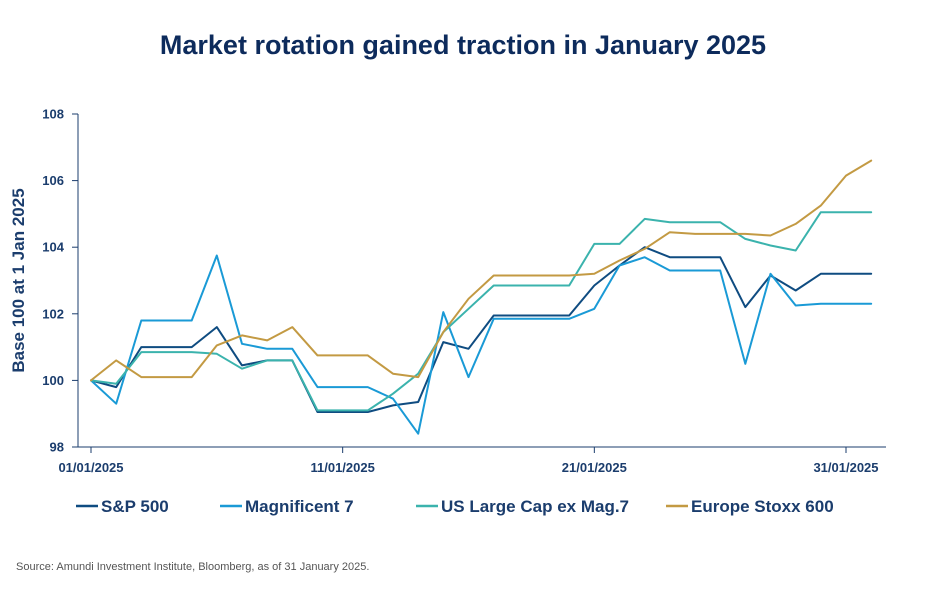 The height and width of the screenshot is (600, 926). I want to click on x-tick-label: 31/01/2025, so click(845, 467).